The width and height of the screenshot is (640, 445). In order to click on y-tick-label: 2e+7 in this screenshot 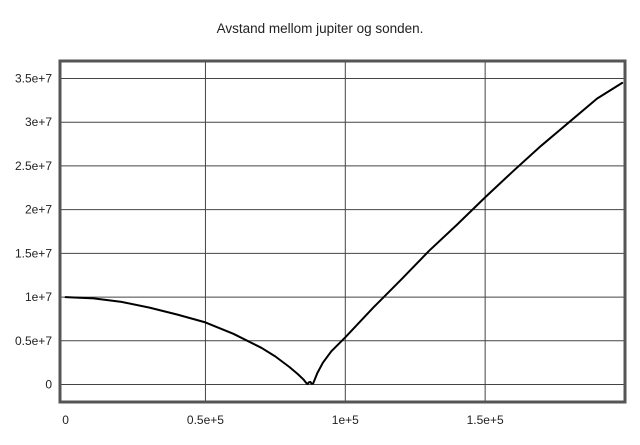, I will do `click(38, 210)`.